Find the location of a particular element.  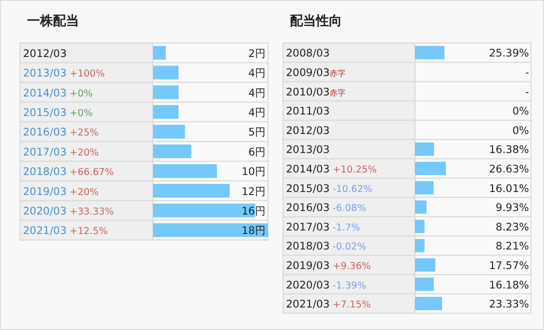

data-label: 9.93% is located at coordinates (513, 208).